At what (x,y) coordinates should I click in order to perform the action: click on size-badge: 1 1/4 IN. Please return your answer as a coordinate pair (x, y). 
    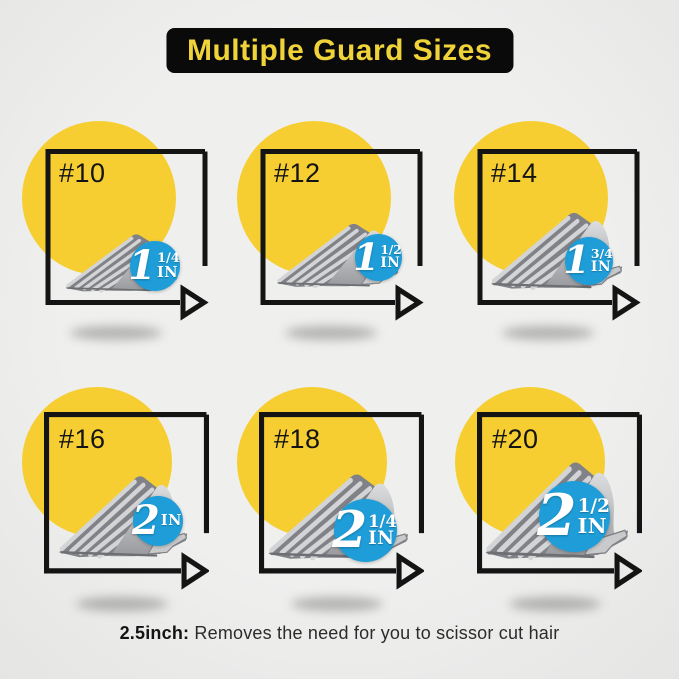
    Looking at the image, I should click on (154, 266).